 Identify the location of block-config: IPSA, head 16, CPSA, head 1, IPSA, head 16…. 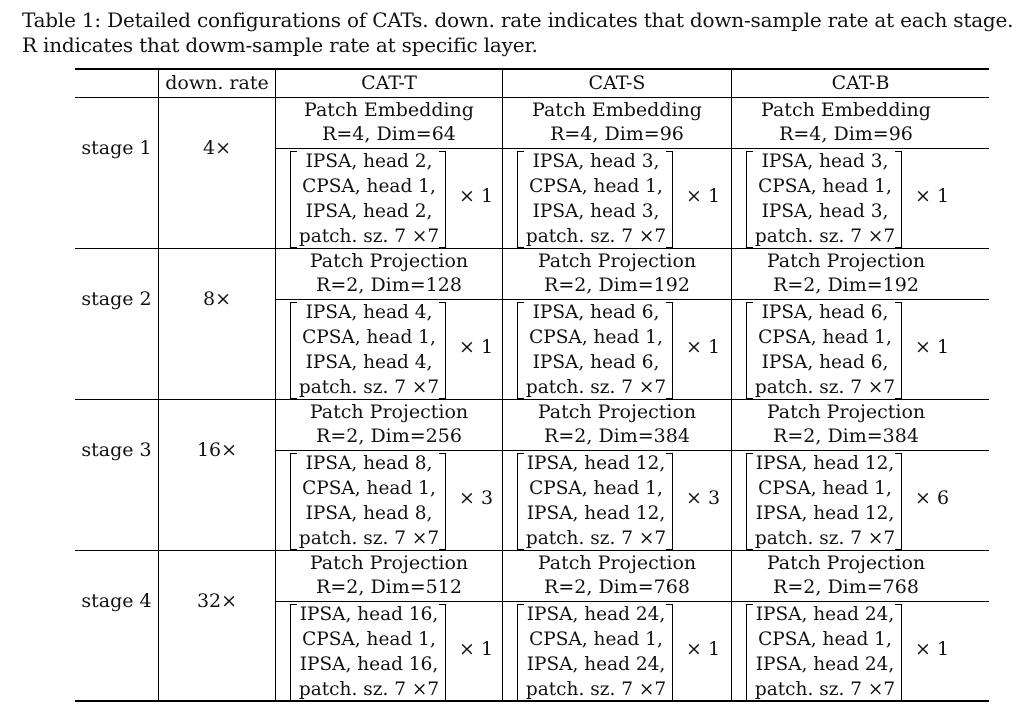
(369, 652).